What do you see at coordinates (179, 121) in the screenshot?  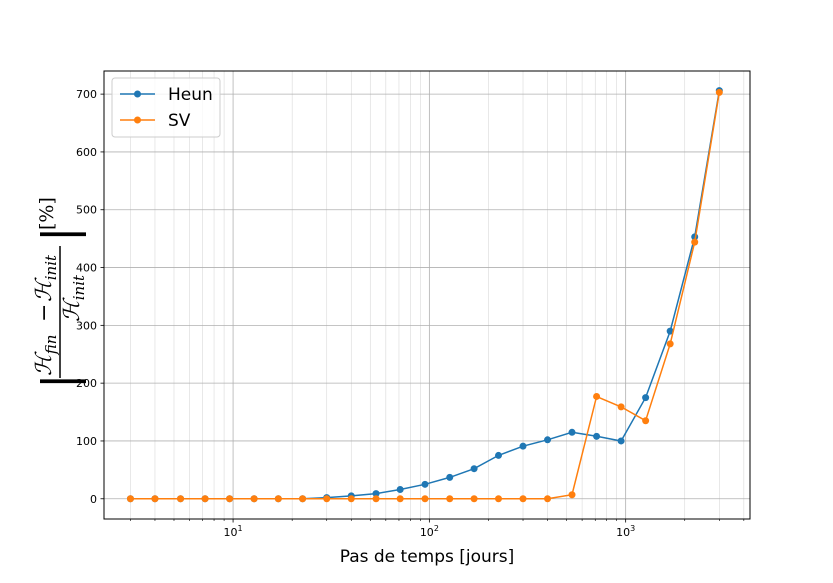 I see `legend-sv-label: SV` at bounding box center [179, 121].